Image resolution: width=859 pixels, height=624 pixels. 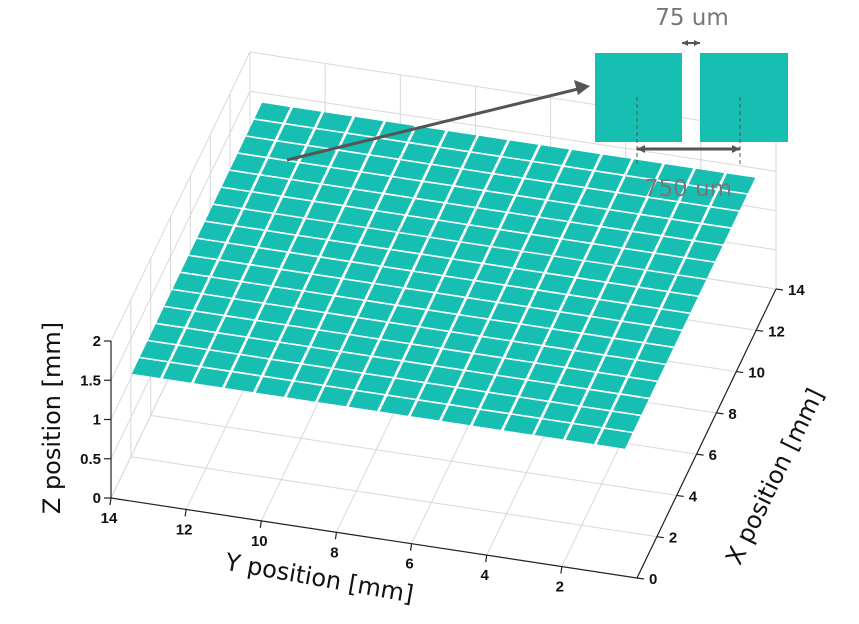 What do you see at coordinates (90, 459) in the screenshot?
I see `z-tick-label: 0.5` at bounding box center [90, 459].